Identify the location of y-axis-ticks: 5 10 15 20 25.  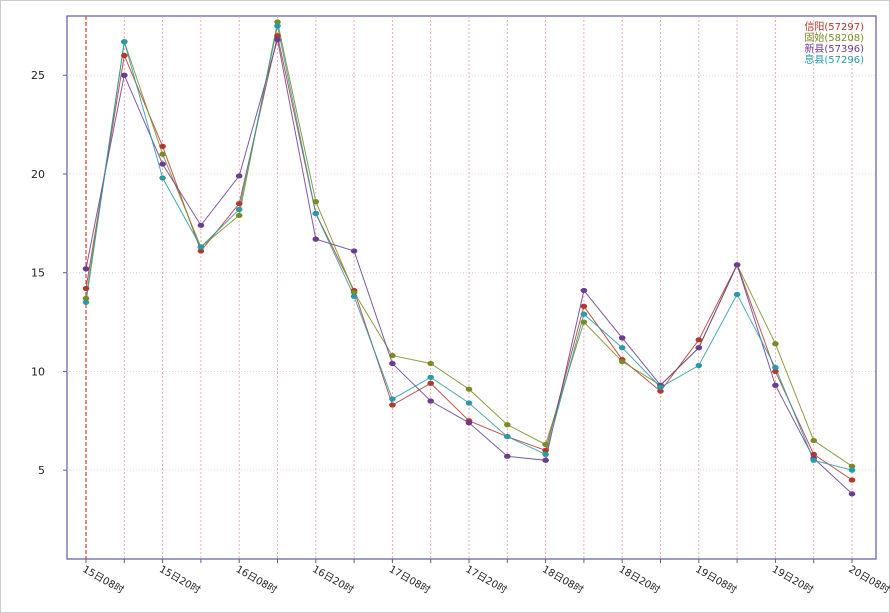
(49, 273).